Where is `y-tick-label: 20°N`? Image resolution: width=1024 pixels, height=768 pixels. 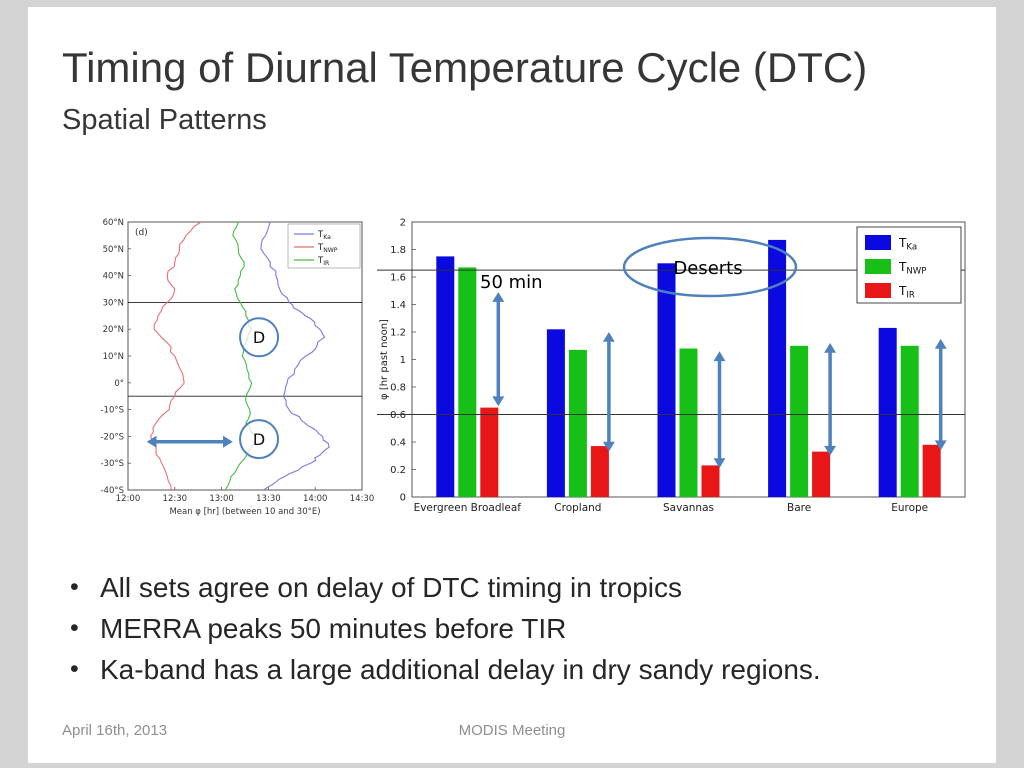
y-tick-label: 20°N is located at coordinates (113, 330).